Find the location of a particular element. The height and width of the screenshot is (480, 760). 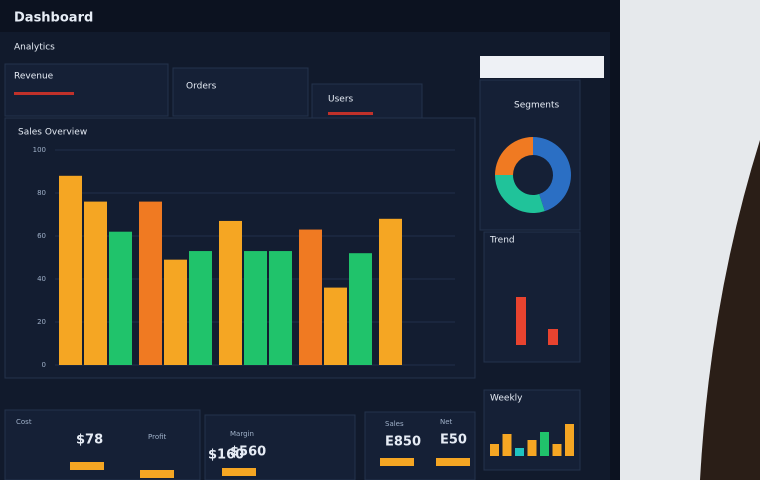

kpi-label: Users is located at coordinates (341, 100).